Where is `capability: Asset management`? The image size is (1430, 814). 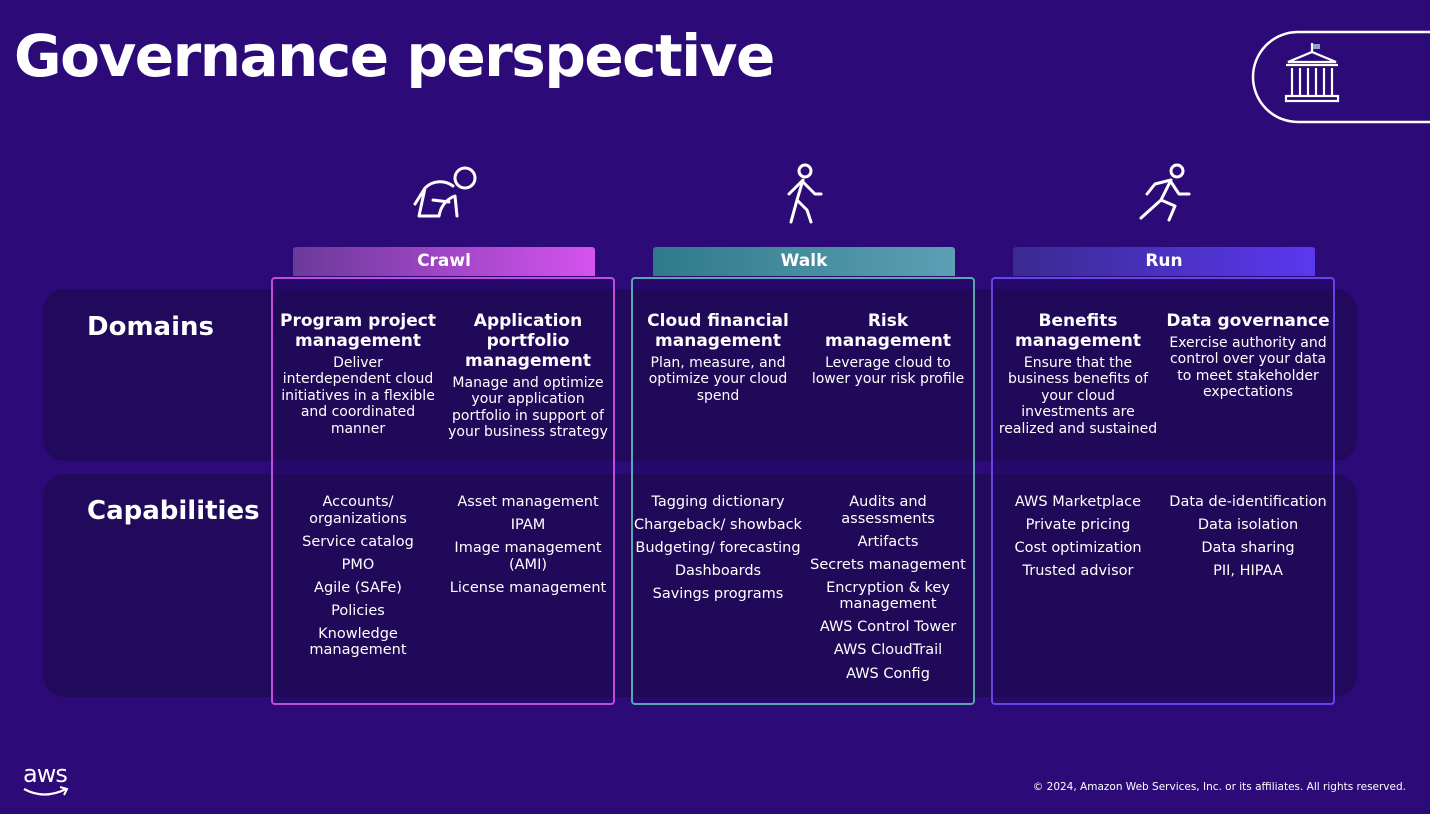
capability: Asset management is located at coordinates (528, 502).